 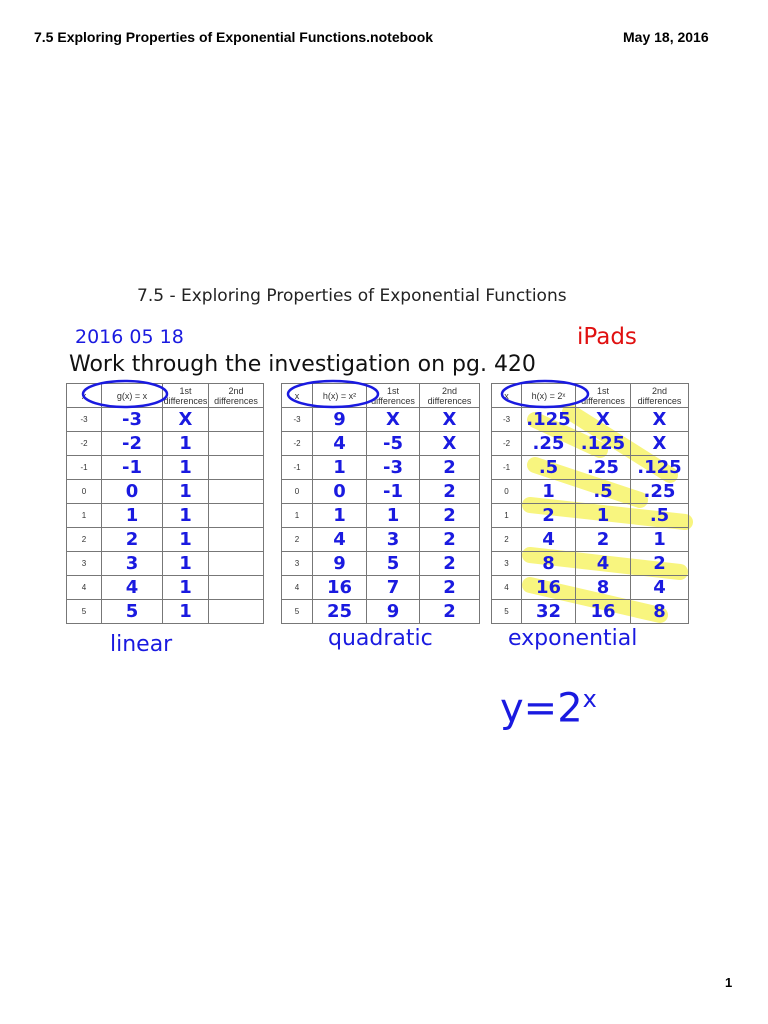 What do you see at coordinates (590, 515) in the screenshot?
I see `table-row: 1 2 1.5` at bounding box center [590, 515].